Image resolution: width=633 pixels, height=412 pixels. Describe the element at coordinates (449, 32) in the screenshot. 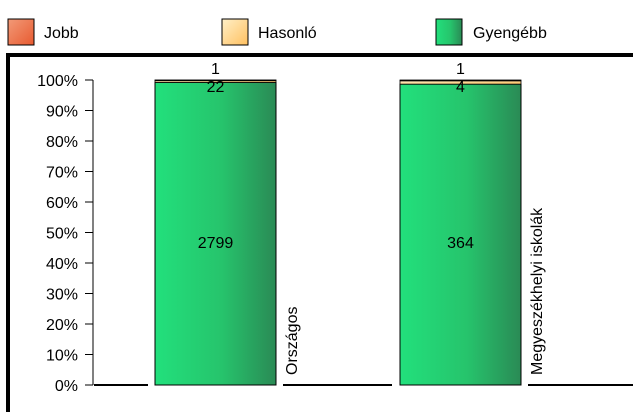

I see `legend-swatch-gyengebb` at that location.